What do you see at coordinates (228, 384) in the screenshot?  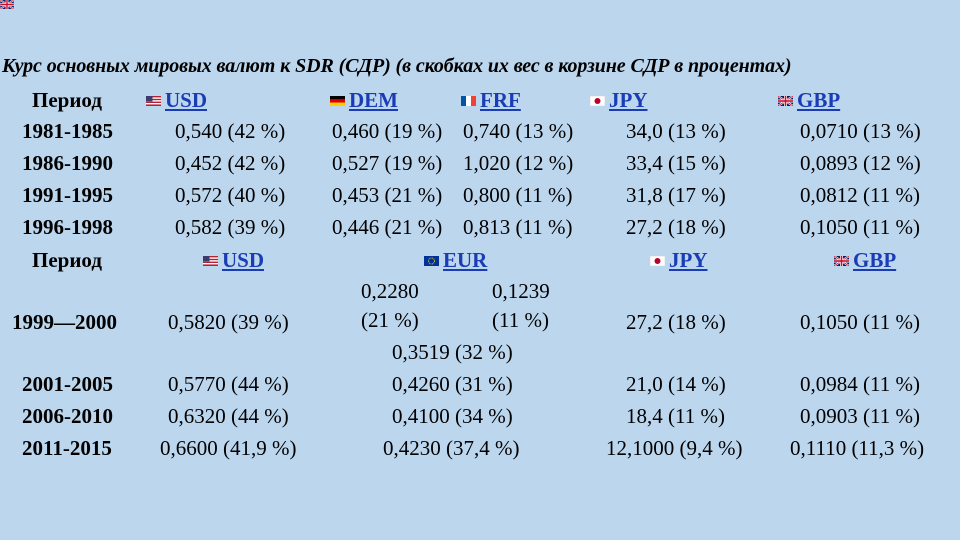 I see `usd-value: 0,5770 (44 %)` at bounding box center [228, 384].